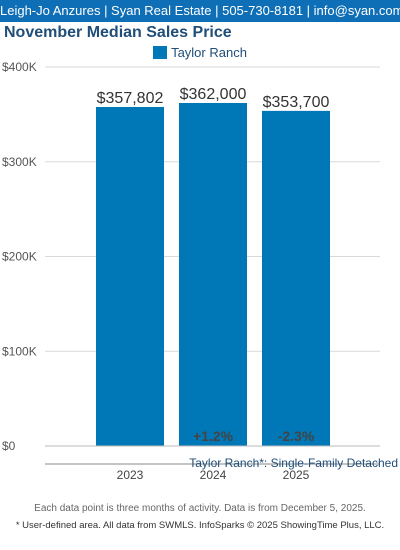  What do you see at coordinates (160, 52) in the screenshot?
I see `legend-swatch` at bounding box center [160, 52].